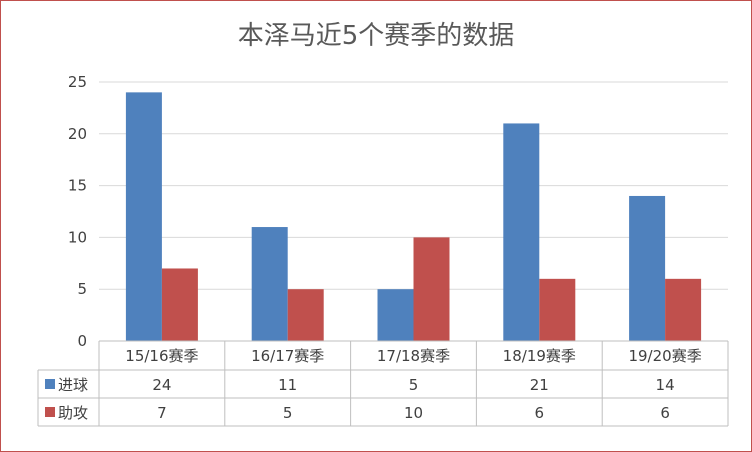  I want to click on data-label: 7, so click(162, 413).